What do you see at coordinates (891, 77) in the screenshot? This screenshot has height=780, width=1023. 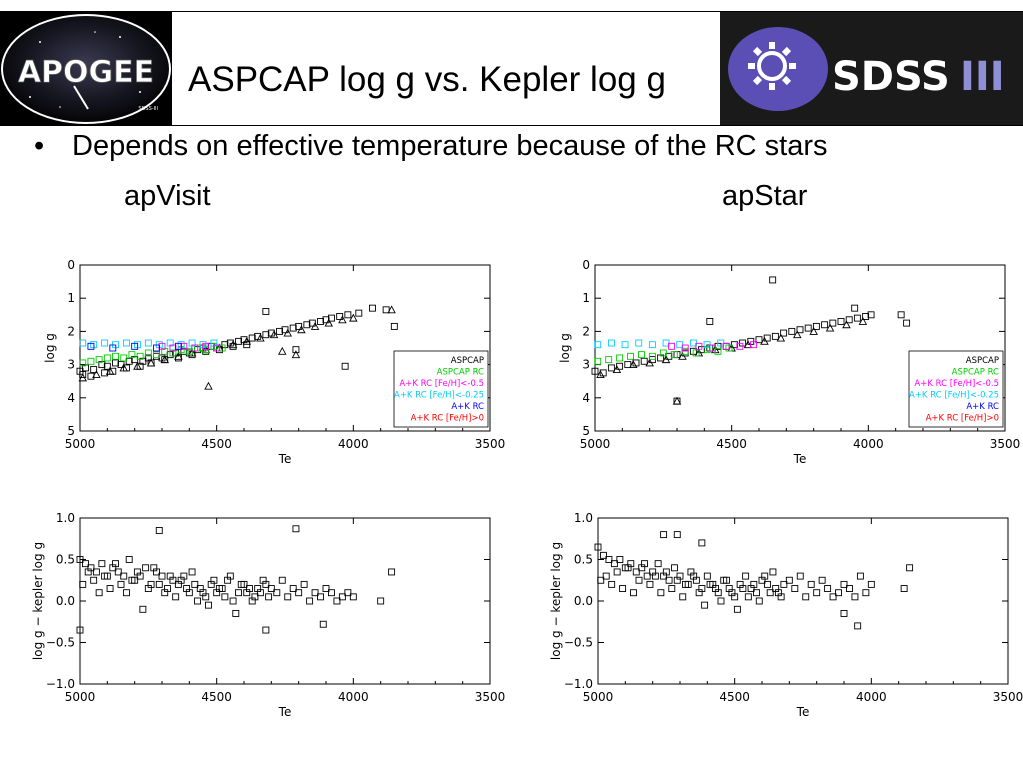 I see `sdss-logo-text: SDSS` at bounding box center [891, 77].